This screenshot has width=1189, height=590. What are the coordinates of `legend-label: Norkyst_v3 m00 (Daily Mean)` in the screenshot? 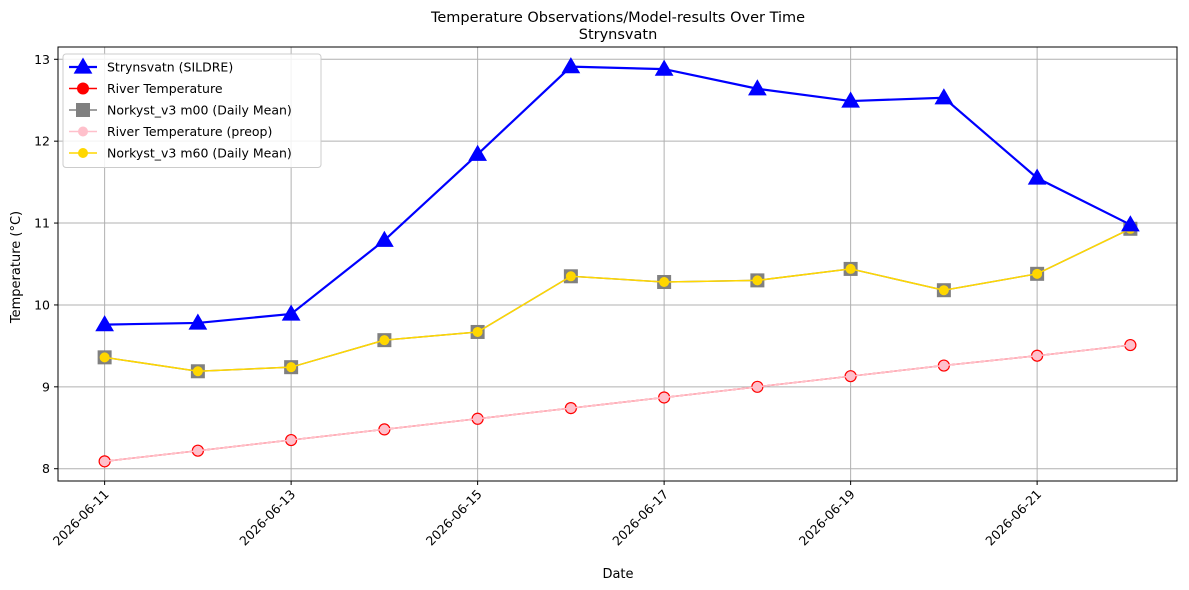 It's located at (199, 110).